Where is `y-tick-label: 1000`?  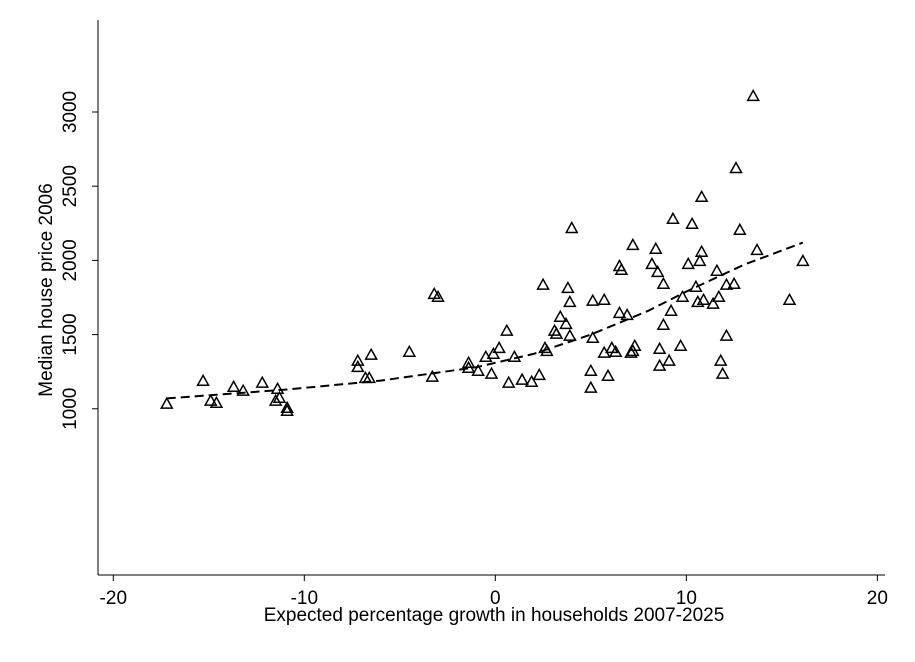
y-tick-label: 1000 is located at coordinates (70, 409).